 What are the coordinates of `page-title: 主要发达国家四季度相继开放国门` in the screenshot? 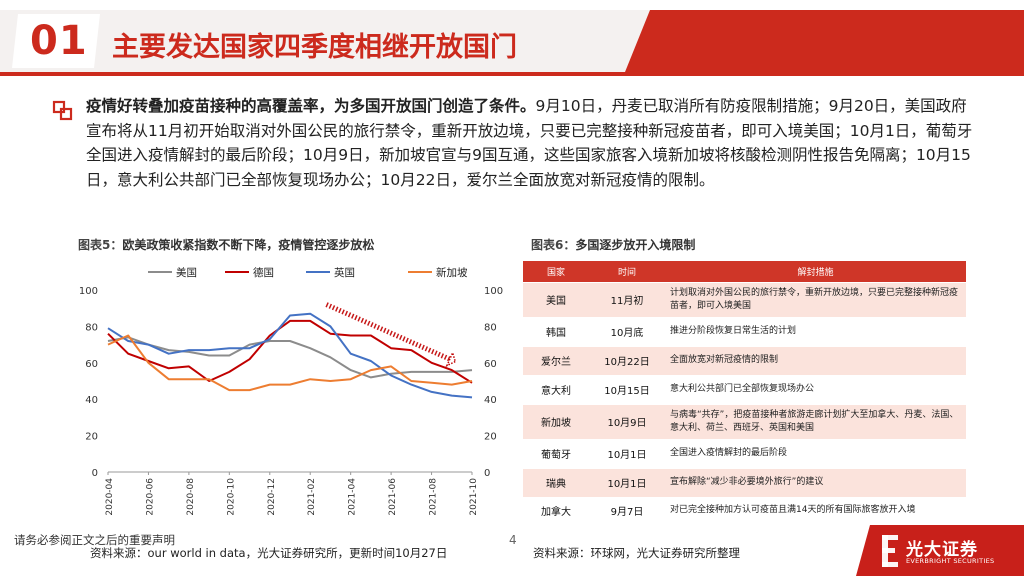 It's located at (314, 47).